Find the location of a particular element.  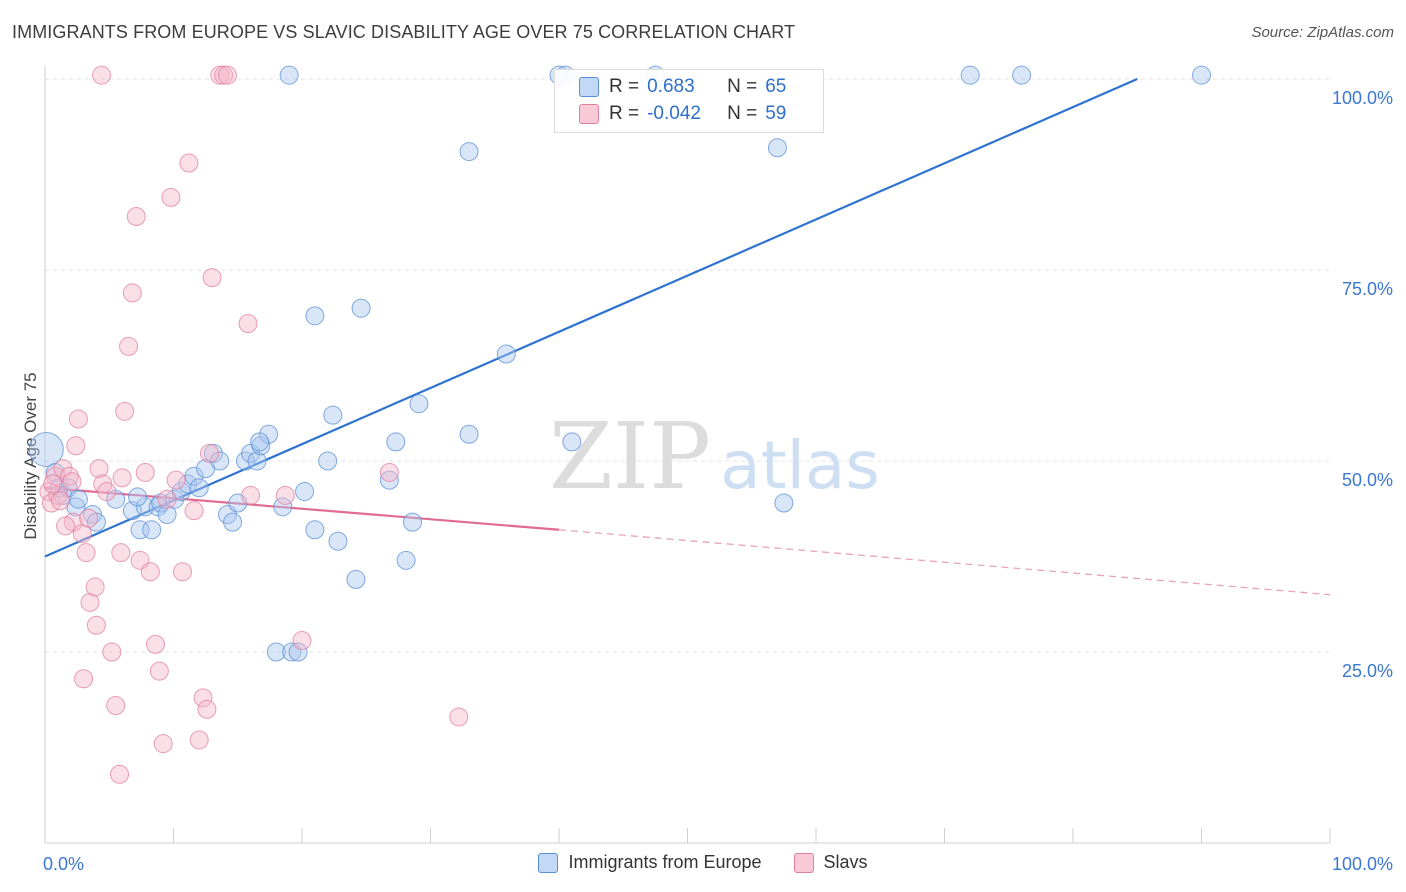

slavs-n-value: 59 is located at coordinates (776, 113).